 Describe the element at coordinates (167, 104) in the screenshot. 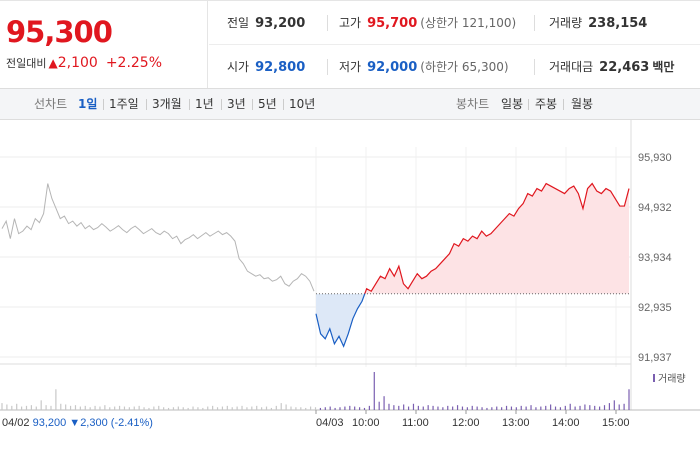

I see `tab-3m: 3개월` at that location.